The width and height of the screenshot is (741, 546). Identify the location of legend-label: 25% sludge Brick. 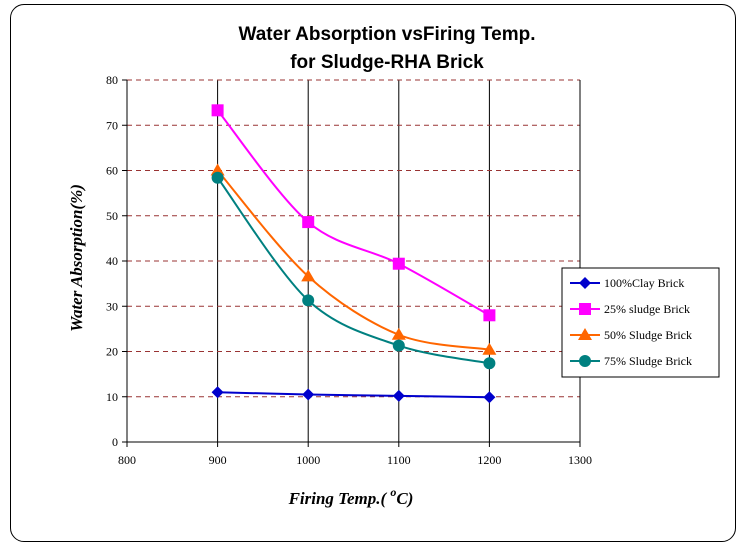
(647, 309).